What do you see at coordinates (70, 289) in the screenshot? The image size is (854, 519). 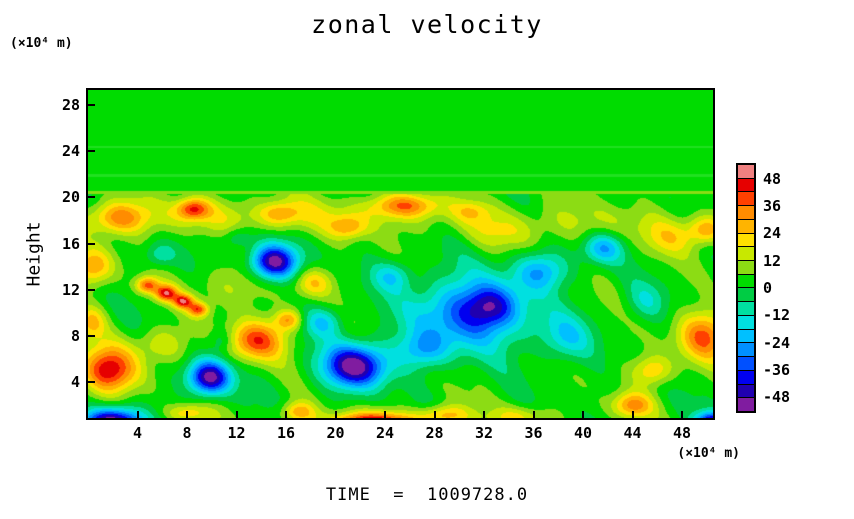 I see `y-tick-label: 12` at bounding box center [70, 289].